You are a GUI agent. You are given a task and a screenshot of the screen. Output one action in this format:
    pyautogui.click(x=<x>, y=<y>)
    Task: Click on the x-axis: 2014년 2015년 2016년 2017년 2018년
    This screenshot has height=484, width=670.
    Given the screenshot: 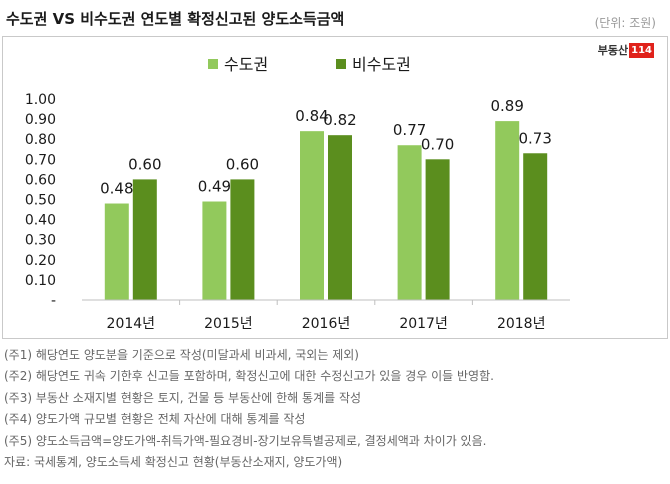 What is the action you would take?
    pyautogui.click(x=326, y=315)
    